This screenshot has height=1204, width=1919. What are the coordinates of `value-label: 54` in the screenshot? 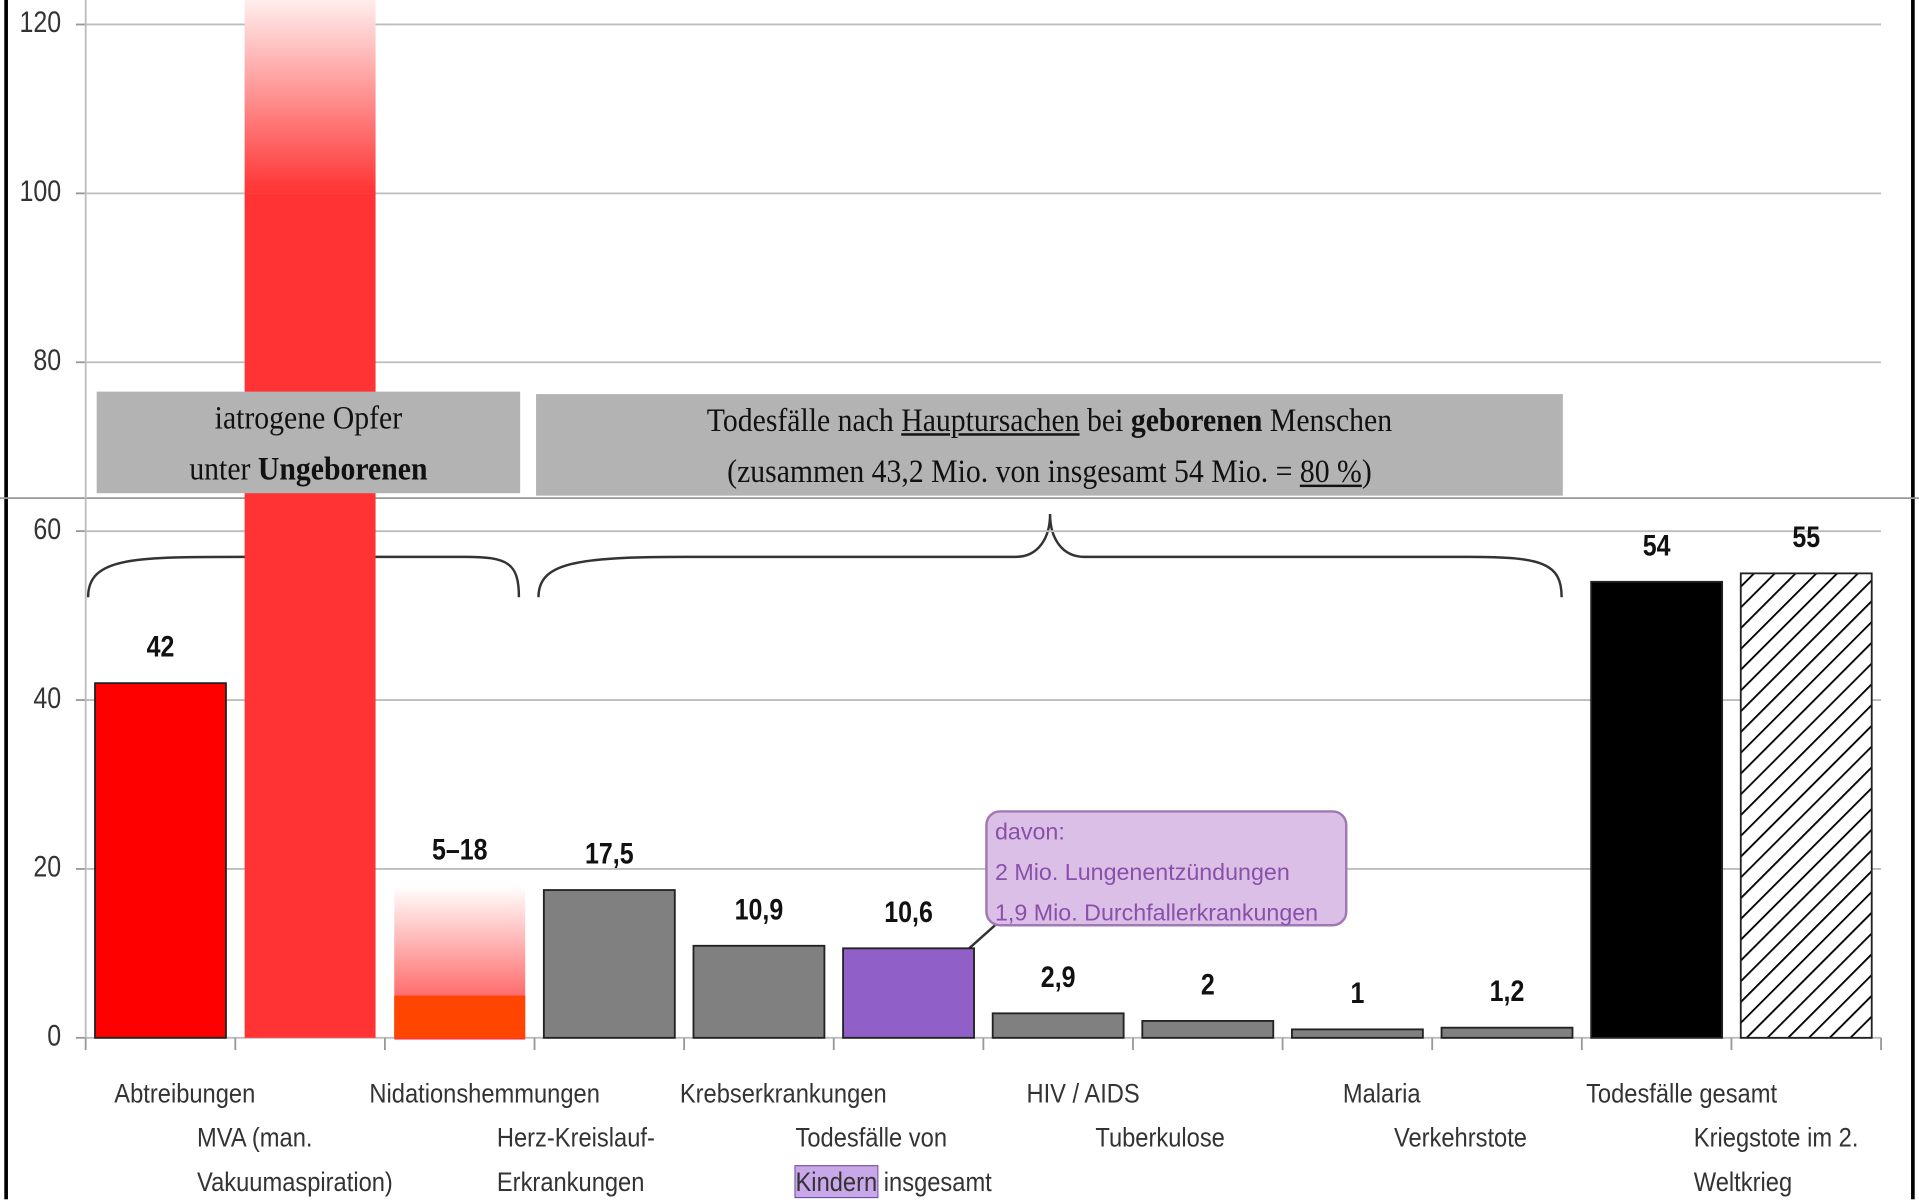 It's located at (1657, 544).